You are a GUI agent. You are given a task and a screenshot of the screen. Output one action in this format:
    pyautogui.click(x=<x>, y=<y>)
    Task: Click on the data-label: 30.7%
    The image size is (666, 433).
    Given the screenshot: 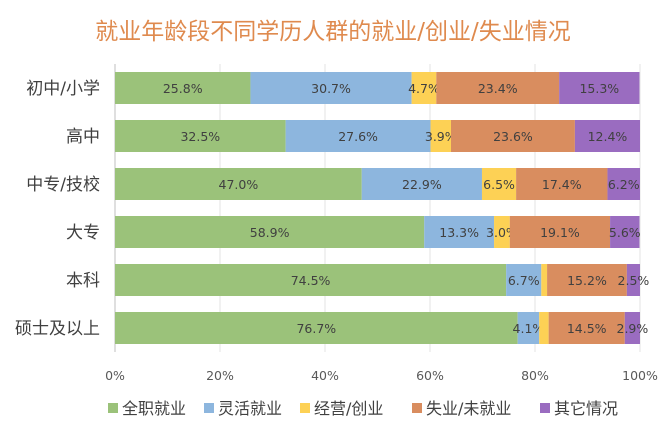 What is the action you would take?
    pyautogui.click(x=331, y=88)
    